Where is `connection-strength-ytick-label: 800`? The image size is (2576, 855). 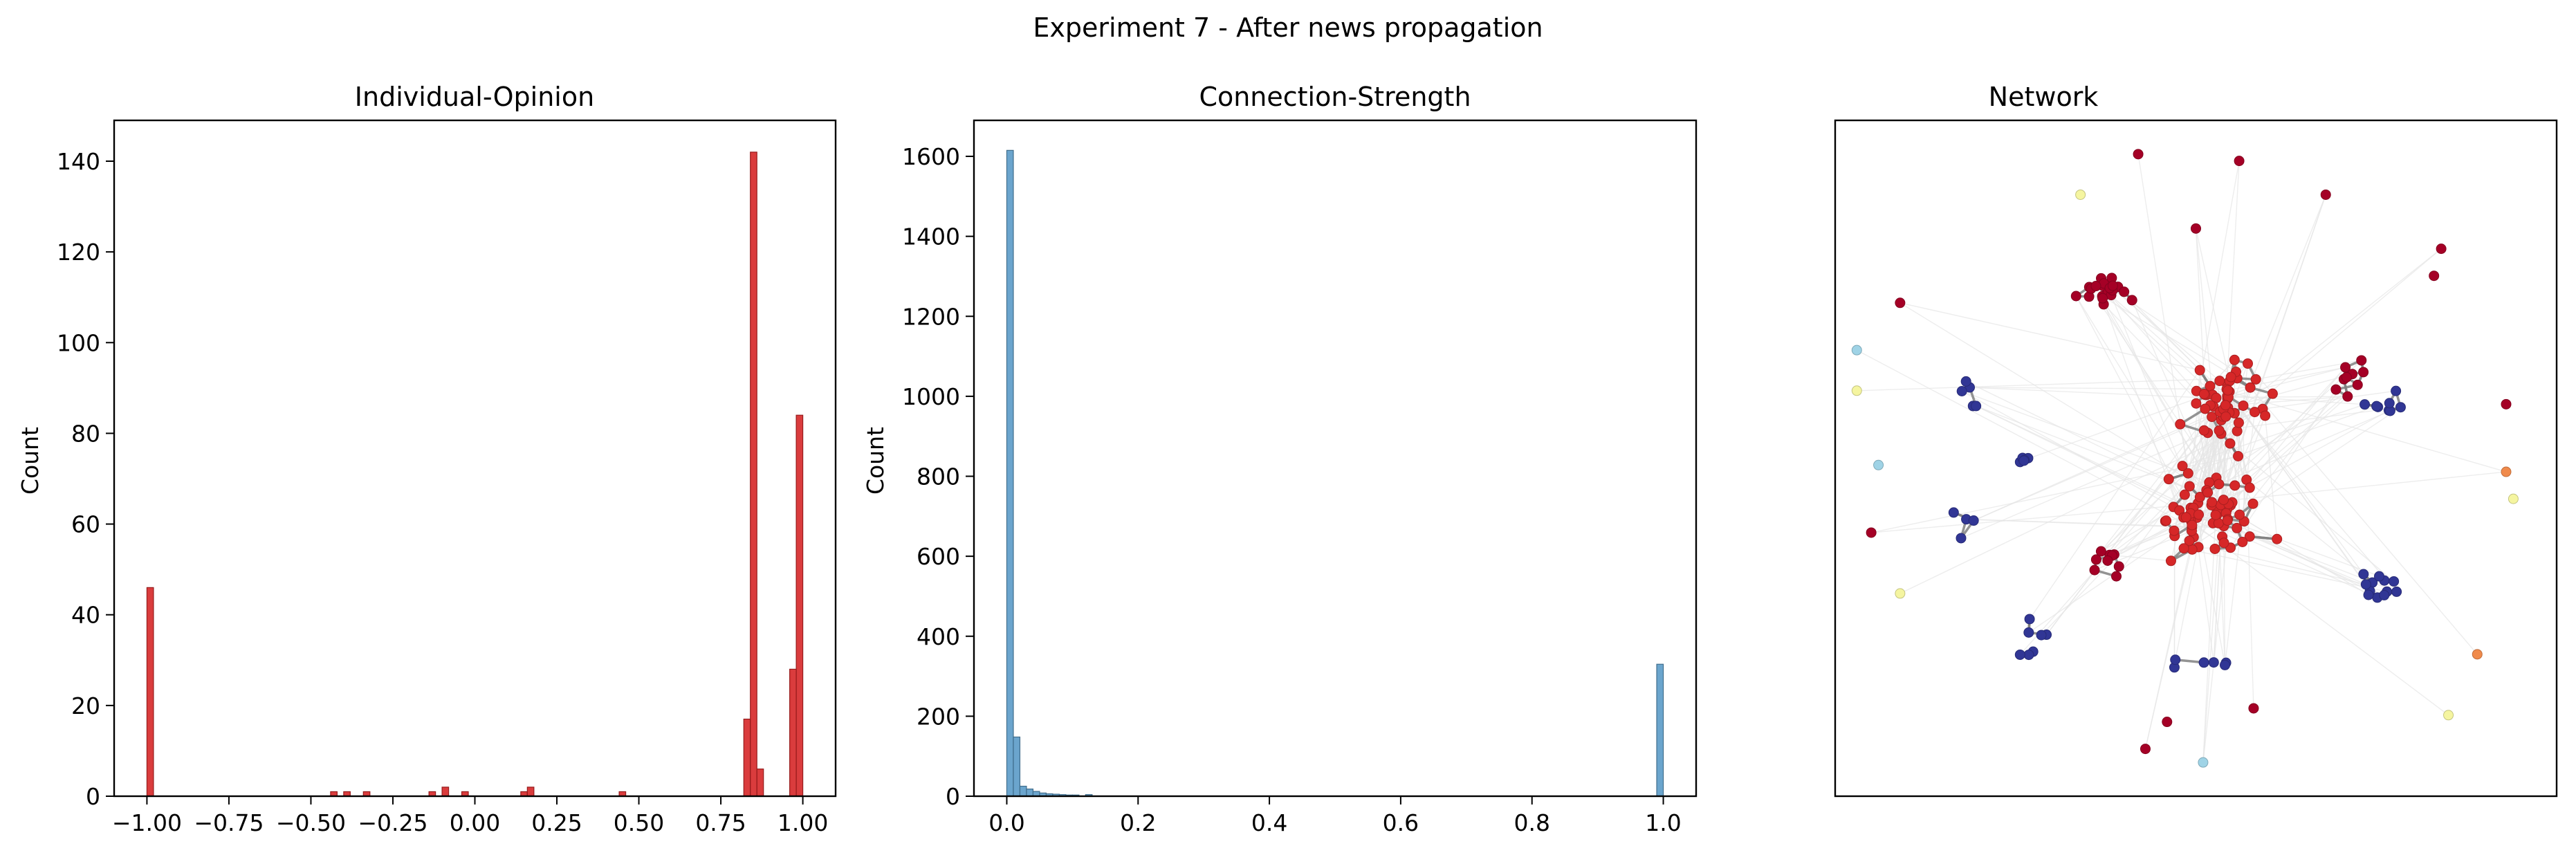
connection-strength-ytick-label: 800 is located at coordinates (938, 476).